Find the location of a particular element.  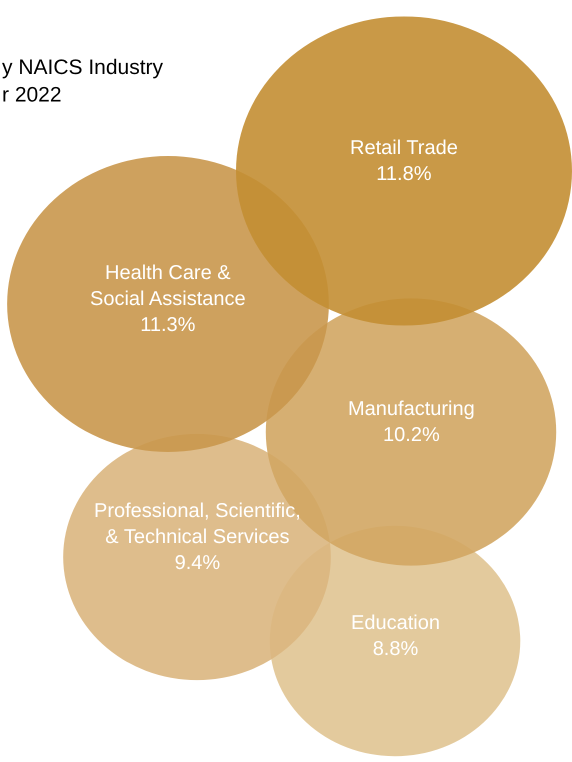

data-label: 10.2% is located at coordinates (411, 435).